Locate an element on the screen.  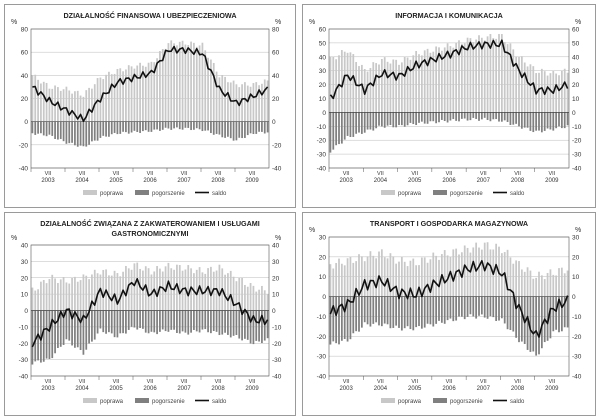
y-tick-label-left: 10 is located at coordinates (25, 295).